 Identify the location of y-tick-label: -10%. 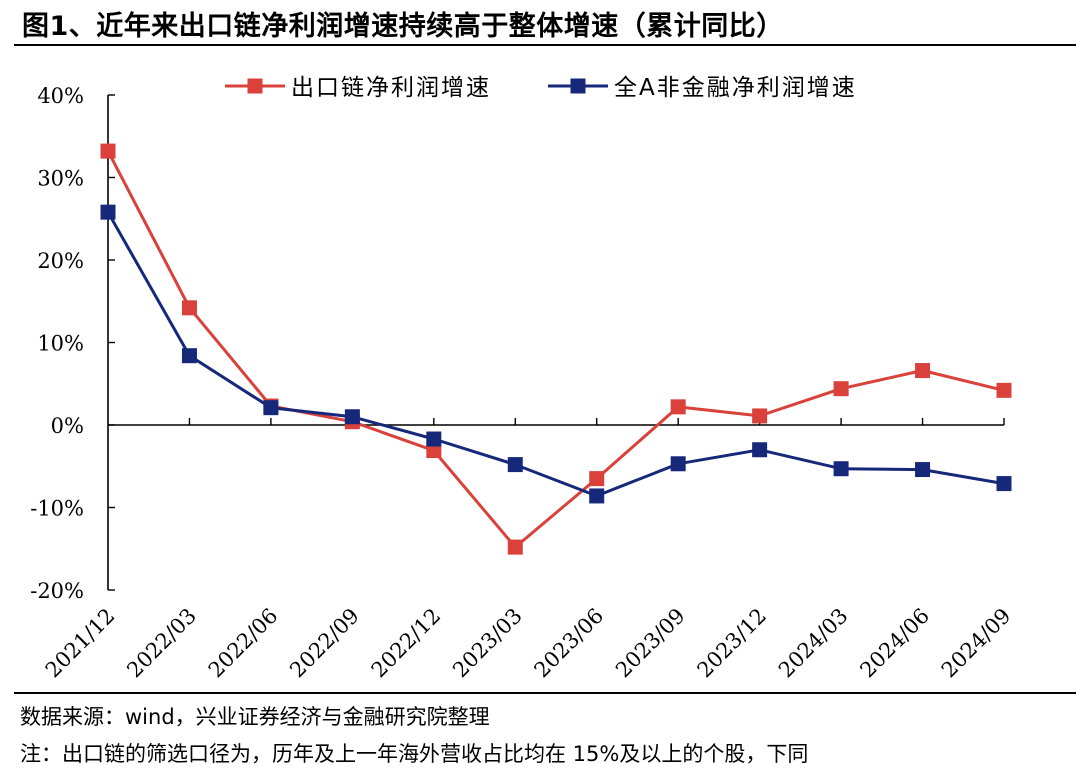
(57, 509).